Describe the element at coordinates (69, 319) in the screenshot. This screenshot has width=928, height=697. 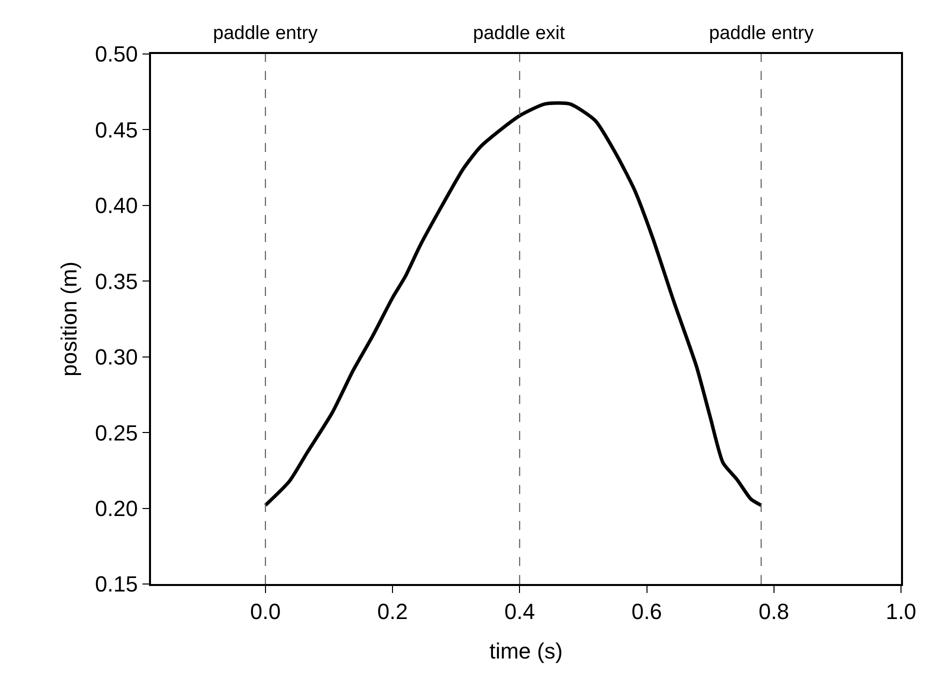
I see `y-axis-title: position (m)` at that location.